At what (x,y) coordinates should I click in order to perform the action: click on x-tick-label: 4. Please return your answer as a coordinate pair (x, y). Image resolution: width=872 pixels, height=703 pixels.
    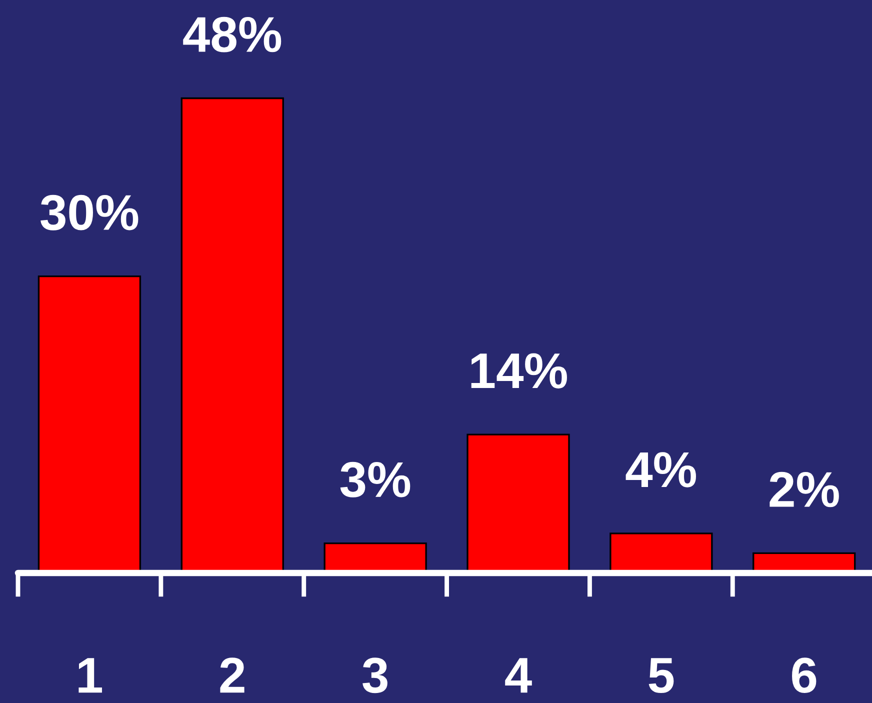
    Looking at the image, I should click on (518, 675).